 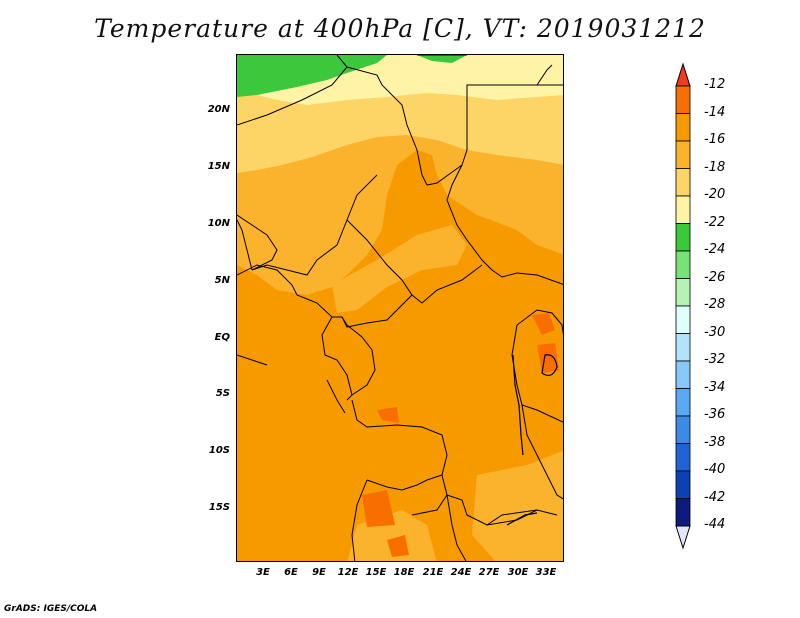 I want to click on colorbar-label: -16, so click(x=715, y=139).